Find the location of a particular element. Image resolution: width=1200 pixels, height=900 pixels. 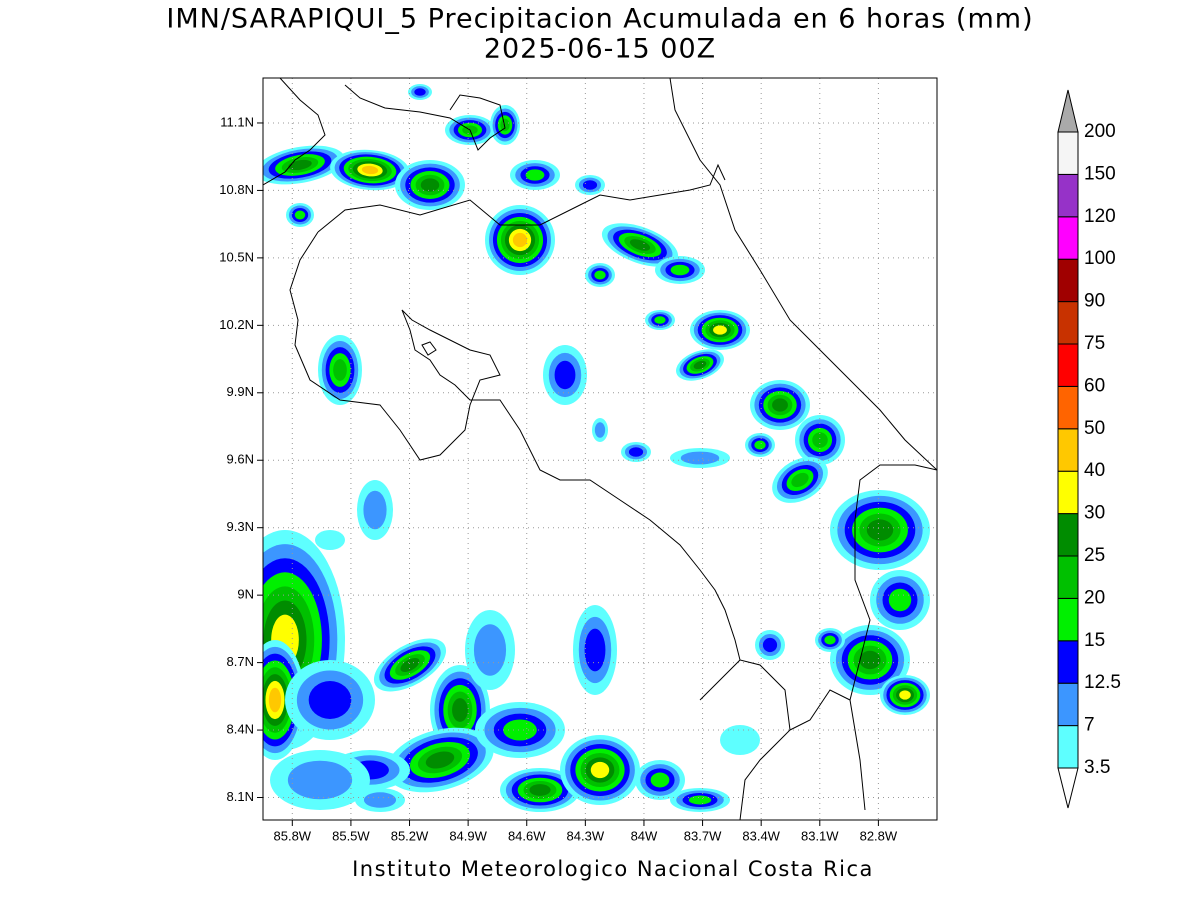

x-tick-label: 83.7W is located at coordinates (703, 835).